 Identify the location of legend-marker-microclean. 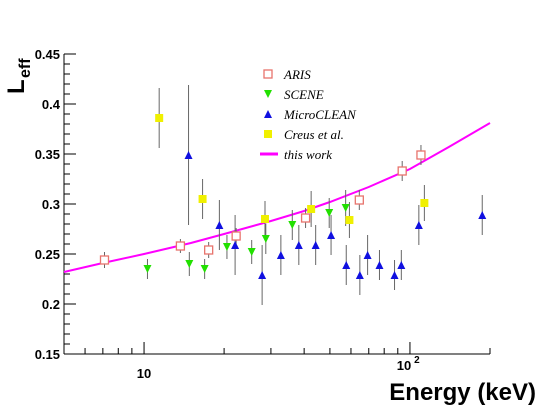
(268, 114).